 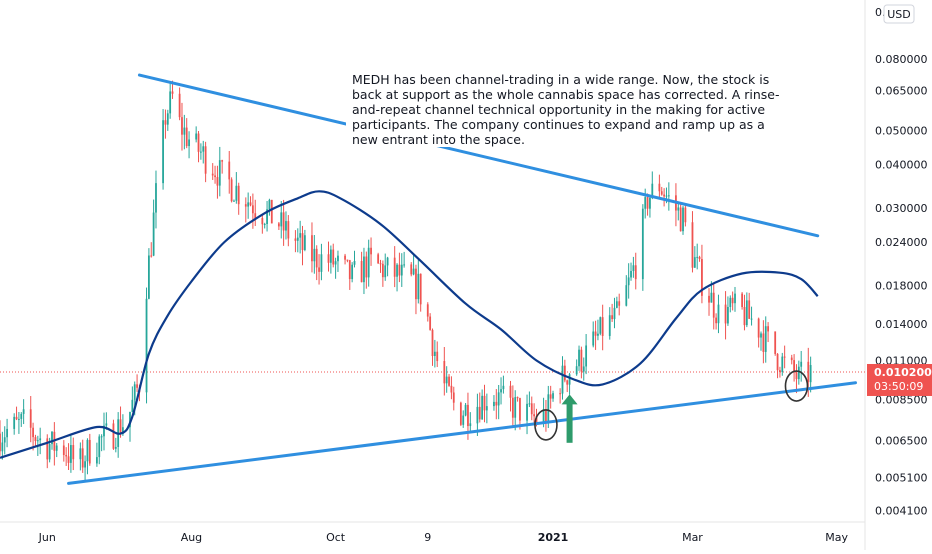 What do you see at coordinates (443, 537) in the screenshot?
I see `time-axis: Jun Aug Oct 9 2021 Mar May` at bounding box center [443, 537].